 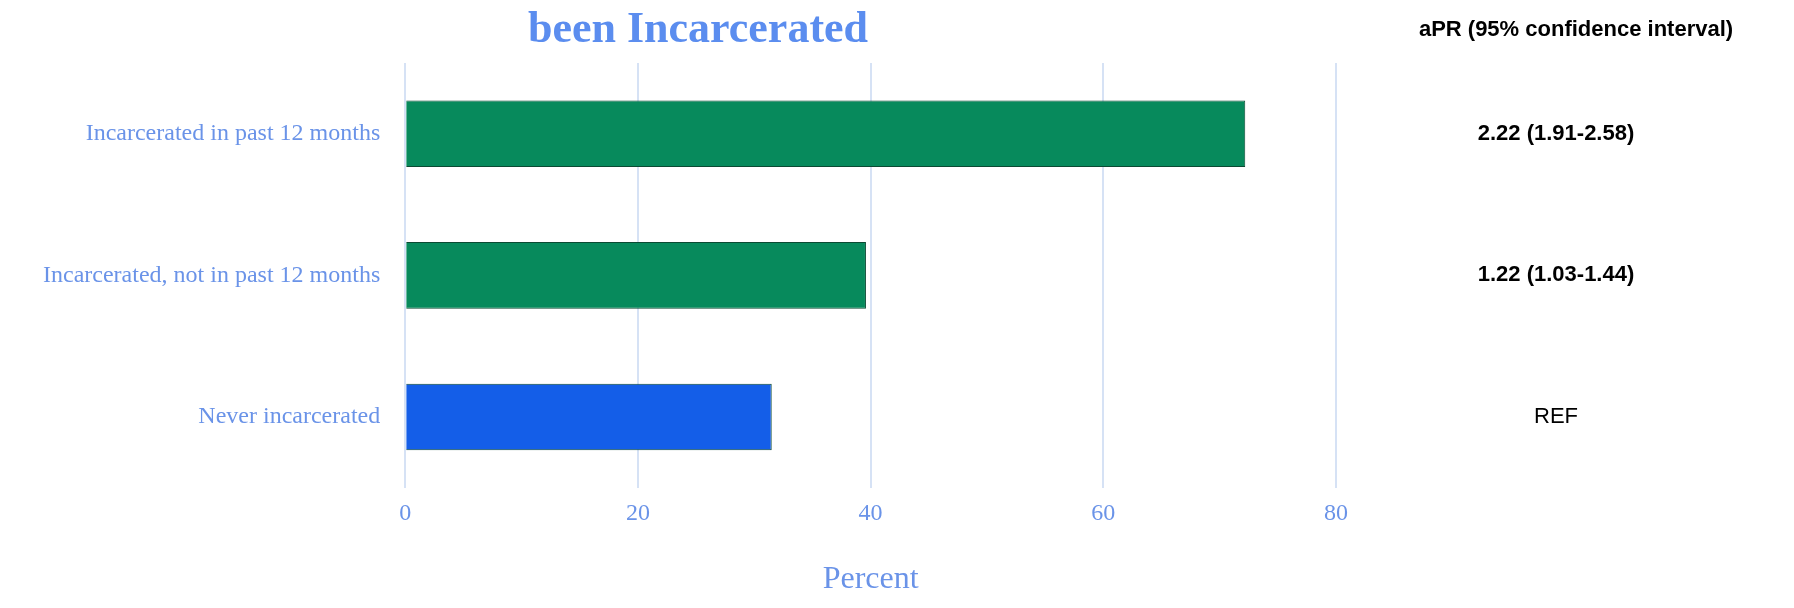 What do you see at coordinates (405, 512) in the screenshot?
I see `x-tick-label: 0` at bounding box center [405, 512].